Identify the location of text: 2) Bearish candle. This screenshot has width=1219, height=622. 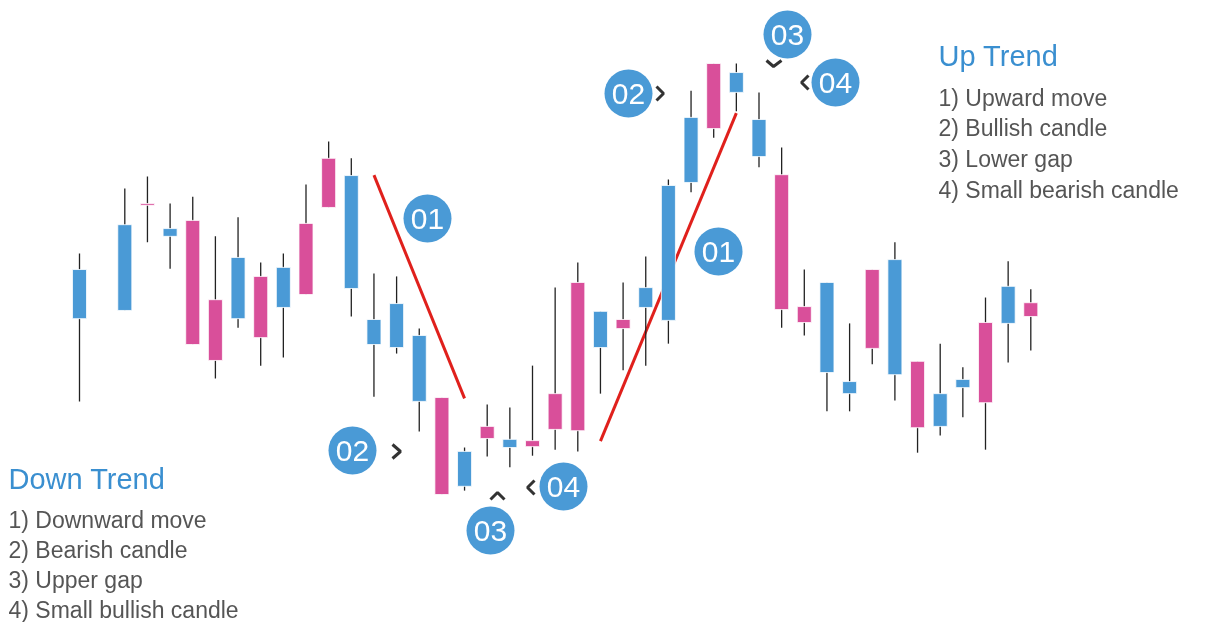
(98, 549).